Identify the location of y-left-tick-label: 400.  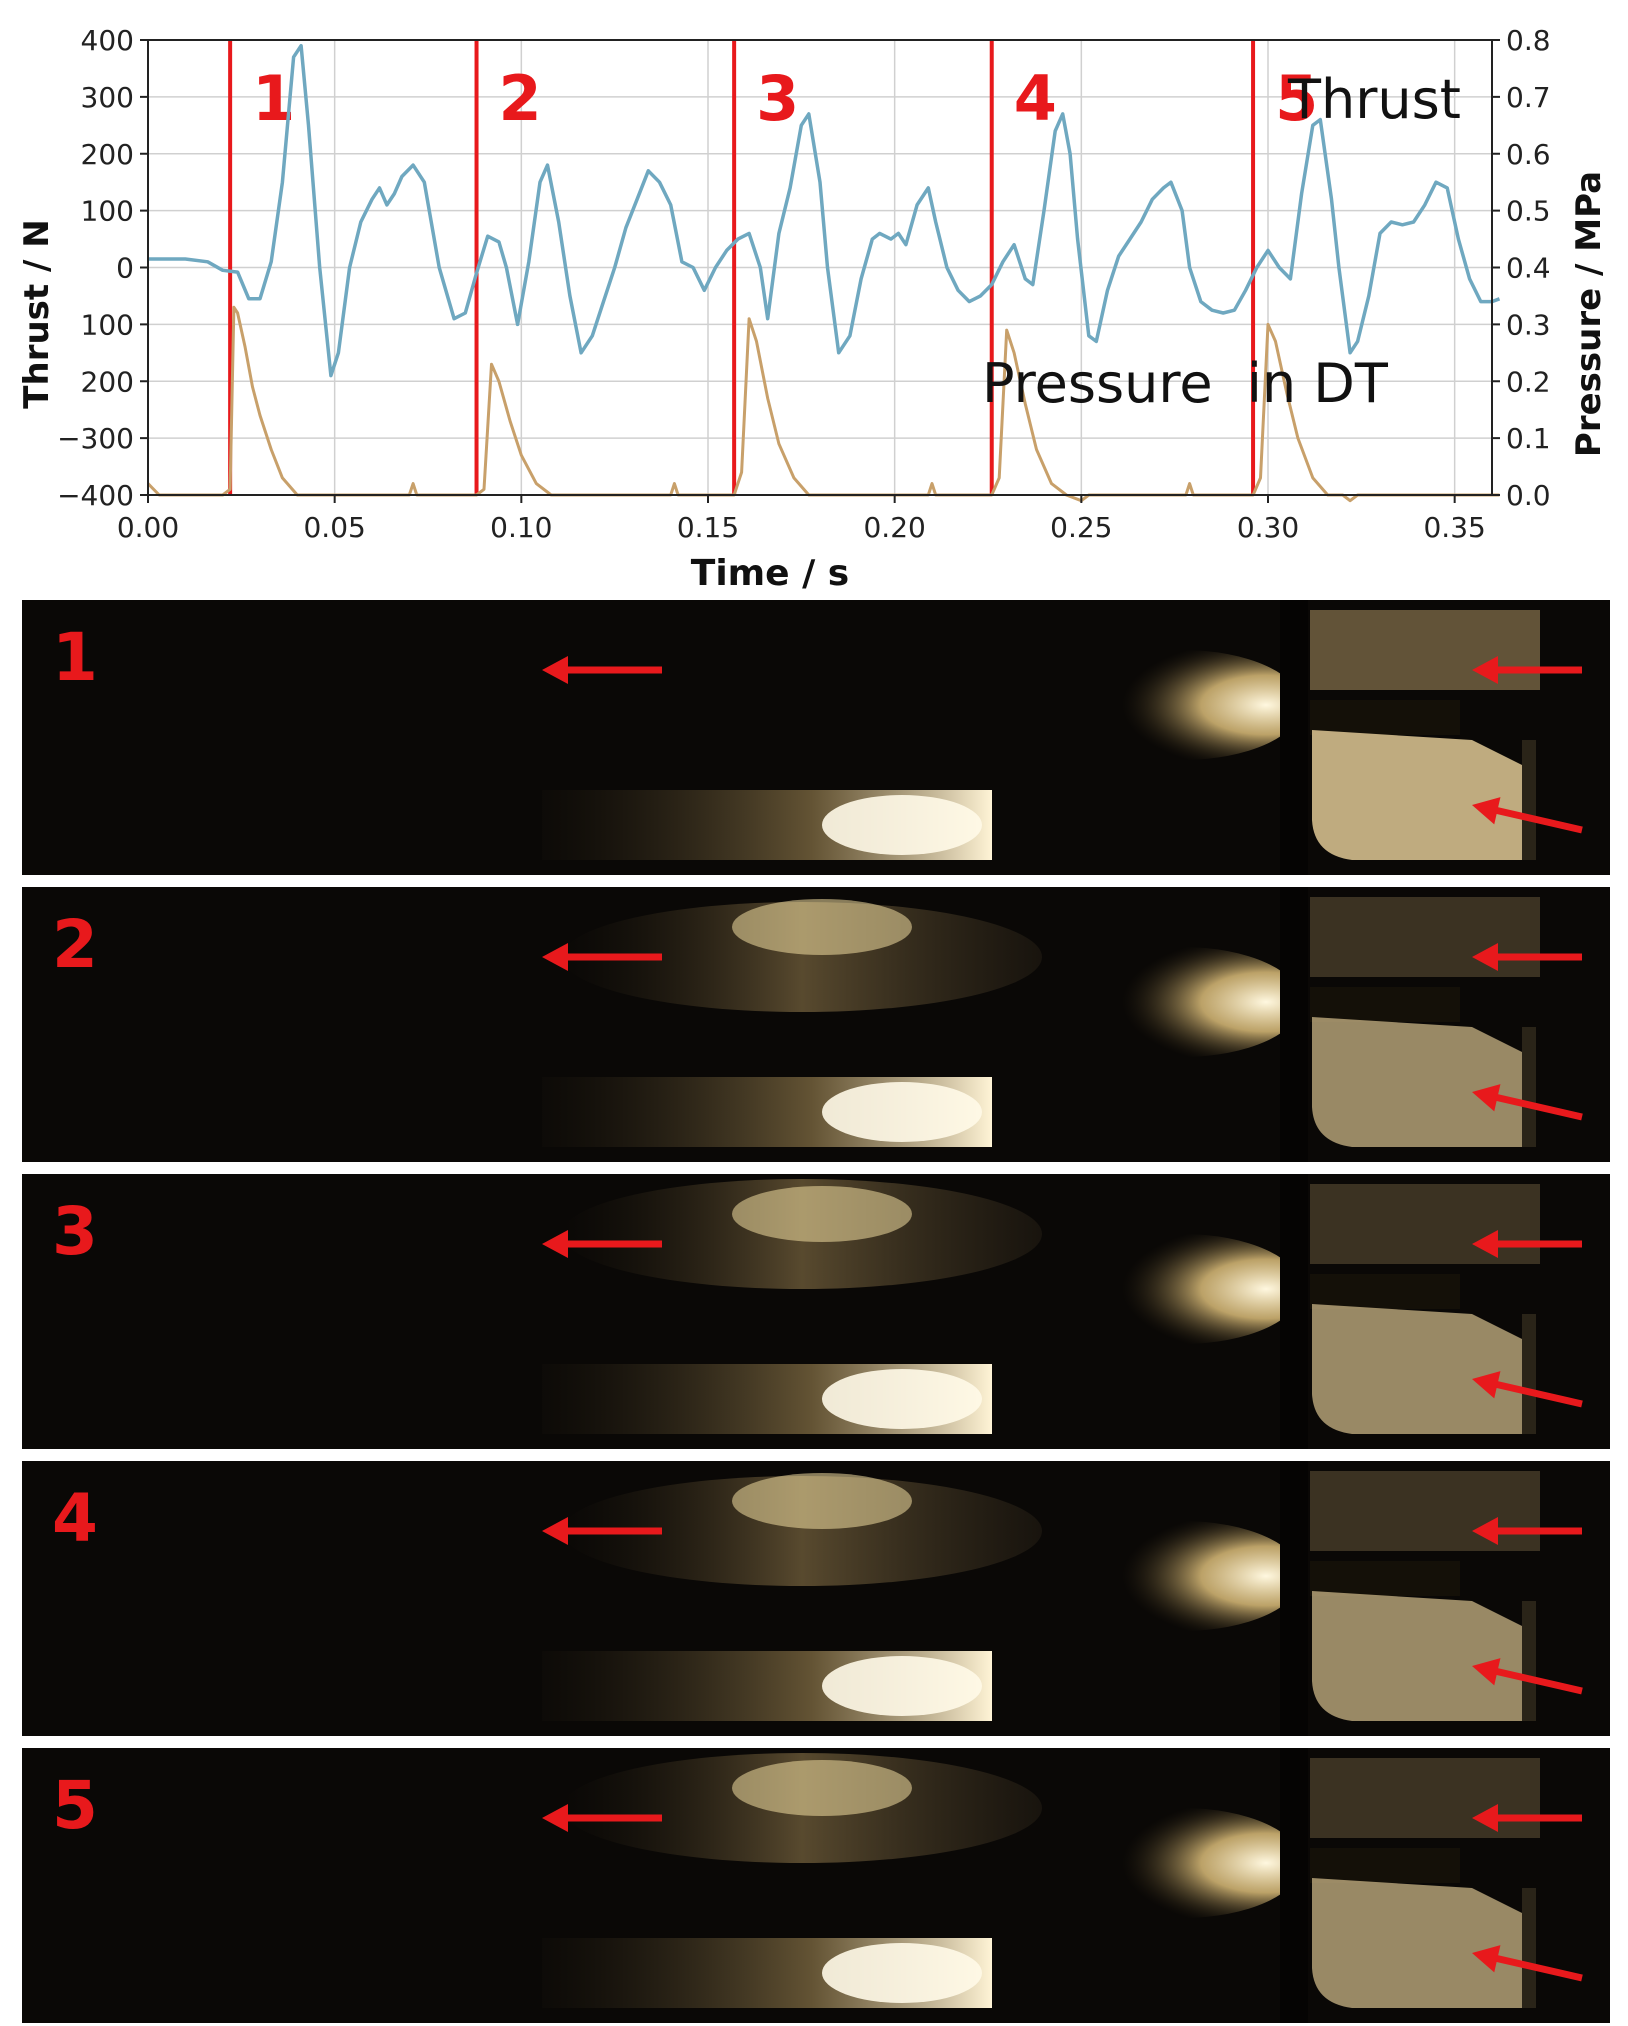
(107, 40).